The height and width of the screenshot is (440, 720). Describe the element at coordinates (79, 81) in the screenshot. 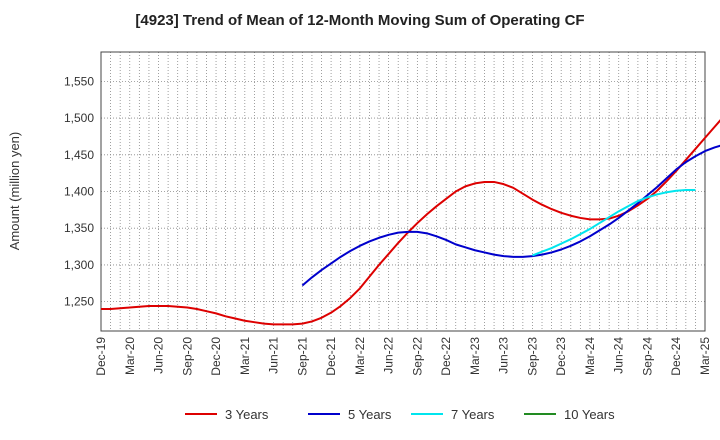

I see `y-tick-label: 1,550` at that location.